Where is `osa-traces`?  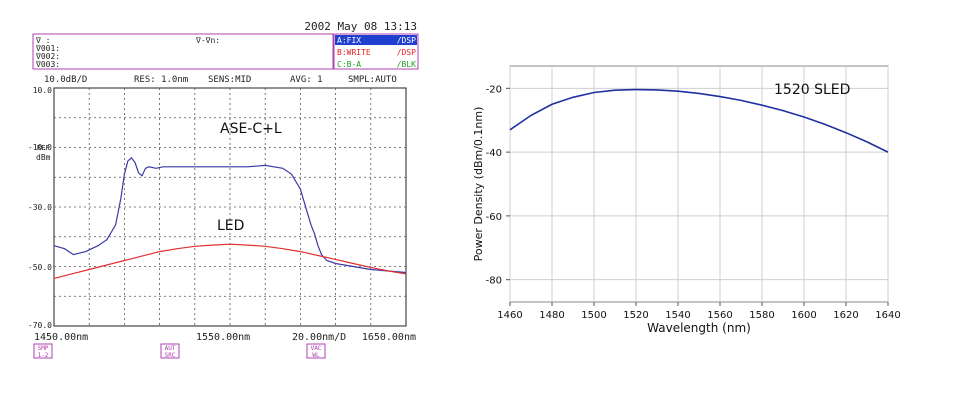
osa-traces is located at coordinates (230, 218).